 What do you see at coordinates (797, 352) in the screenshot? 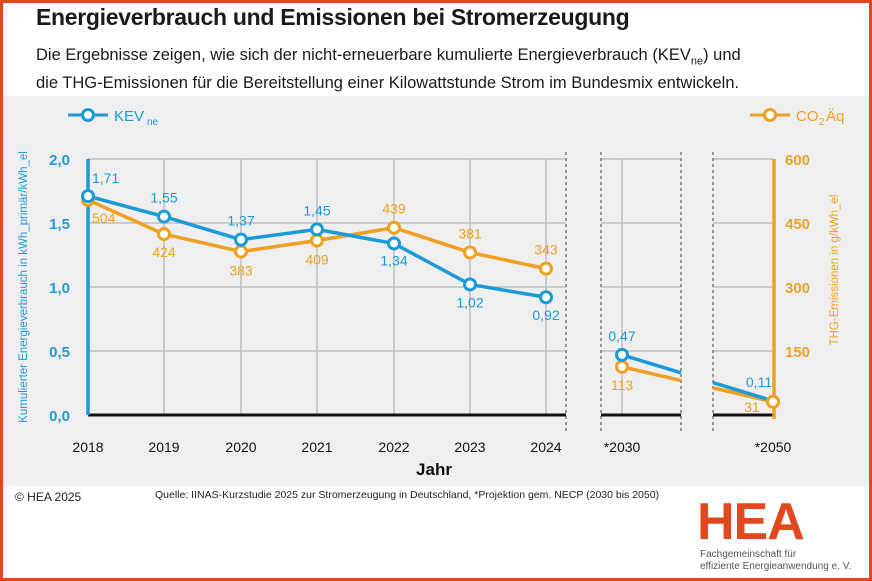
I see `y-right-tick-label: 150` at bounding box center [797, 352].